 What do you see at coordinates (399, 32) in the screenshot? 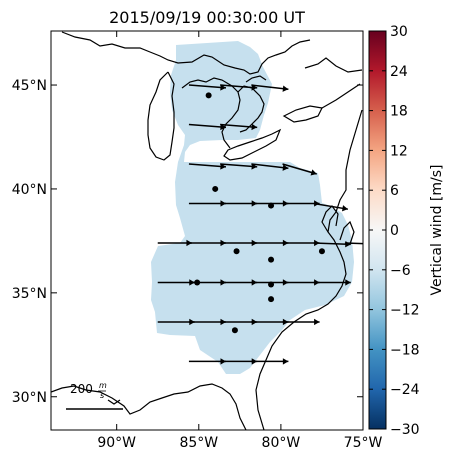
I see `colorbar-tick-label: 30` at bounding box center [399, 32].